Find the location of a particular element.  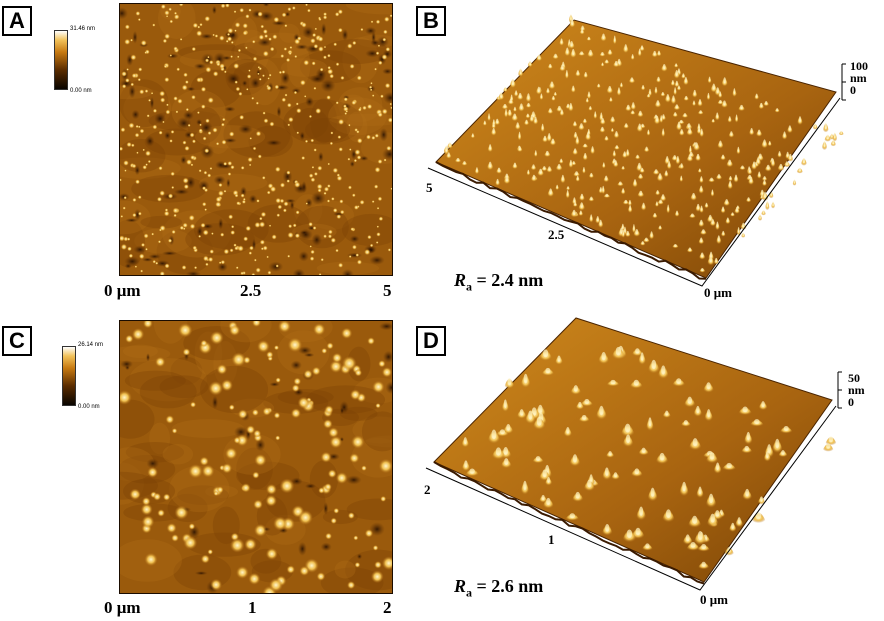

color-scale-max-label: 31.46 nm is located at coordinates (83, 29).